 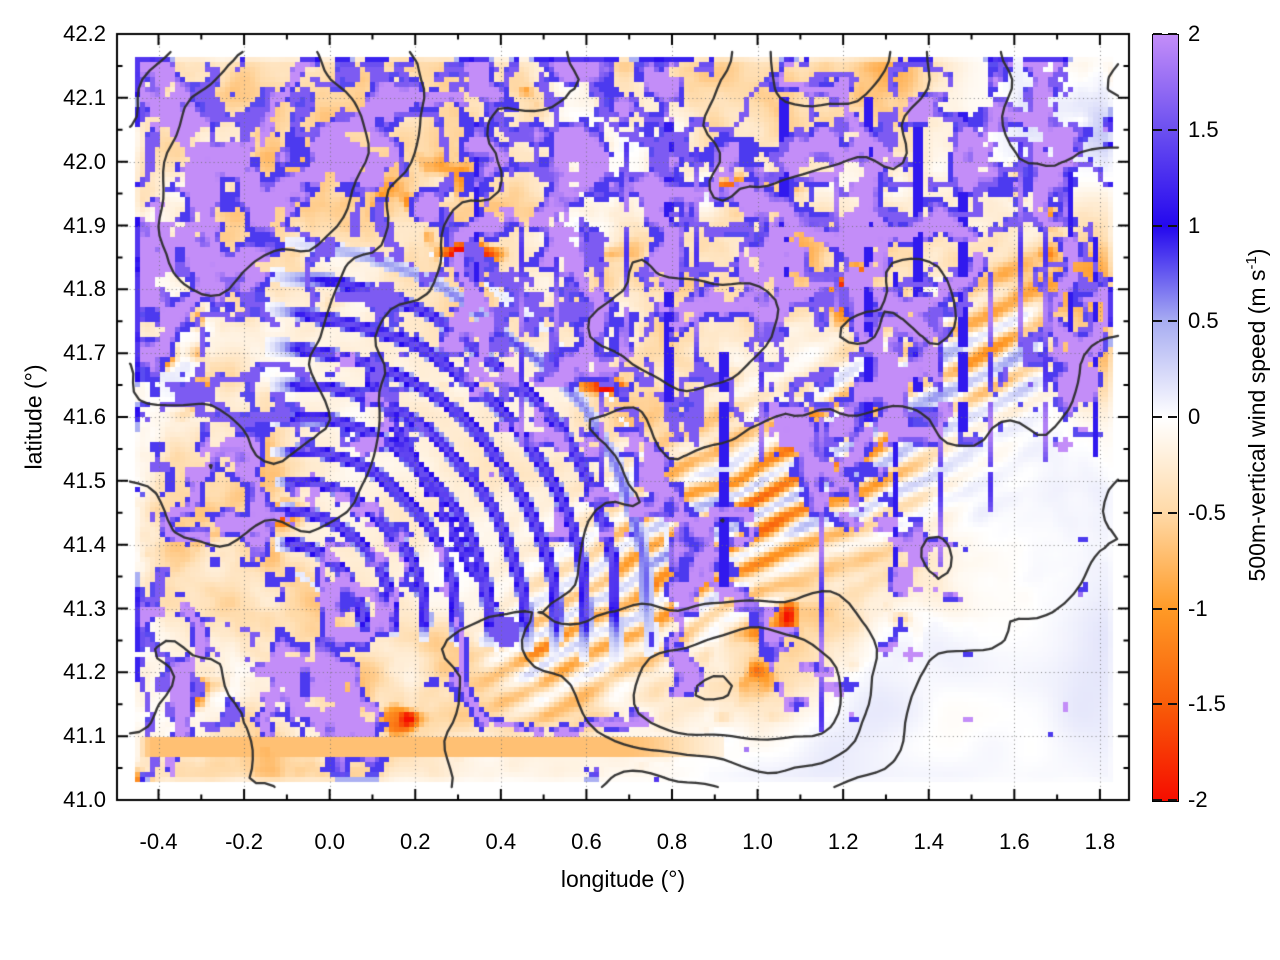 I want to click on y-tick-label: 41.4, so click(x=84, y=544).